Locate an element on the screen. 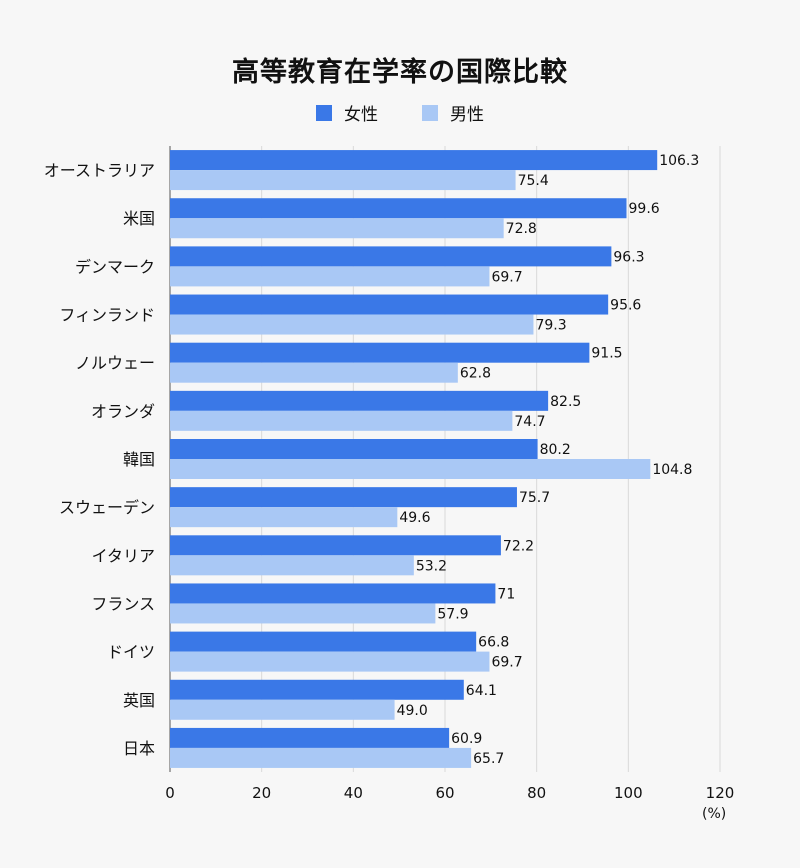 Image resolution: width=800 pixels, height=868 pixels. value-label-female: 72.2 is located at coordinates (518, 546).